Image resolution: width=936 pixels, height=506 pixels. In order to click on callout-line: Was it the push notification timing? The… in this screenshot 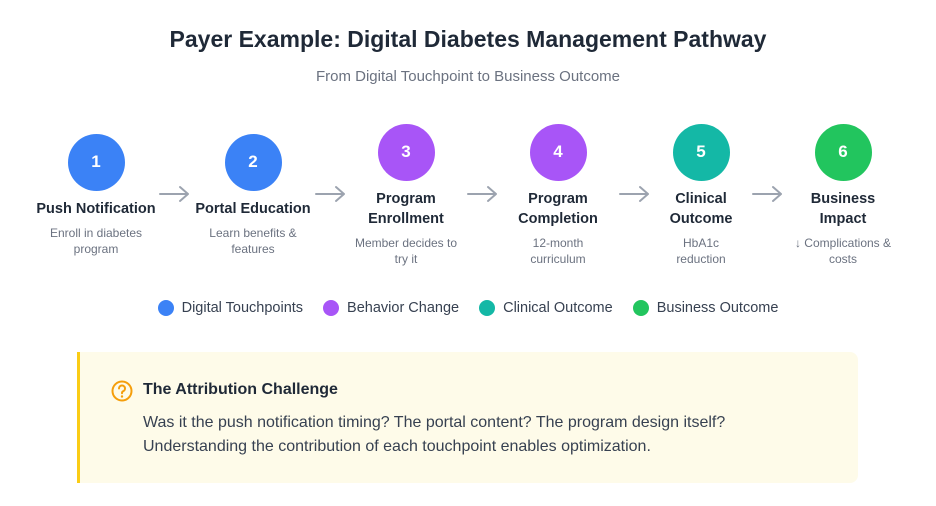, I will do `click(434, 422)`.